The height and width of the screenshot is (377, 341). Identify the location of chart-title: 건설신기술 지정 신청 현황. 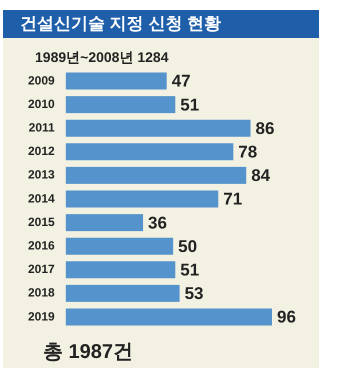
(161, 24).